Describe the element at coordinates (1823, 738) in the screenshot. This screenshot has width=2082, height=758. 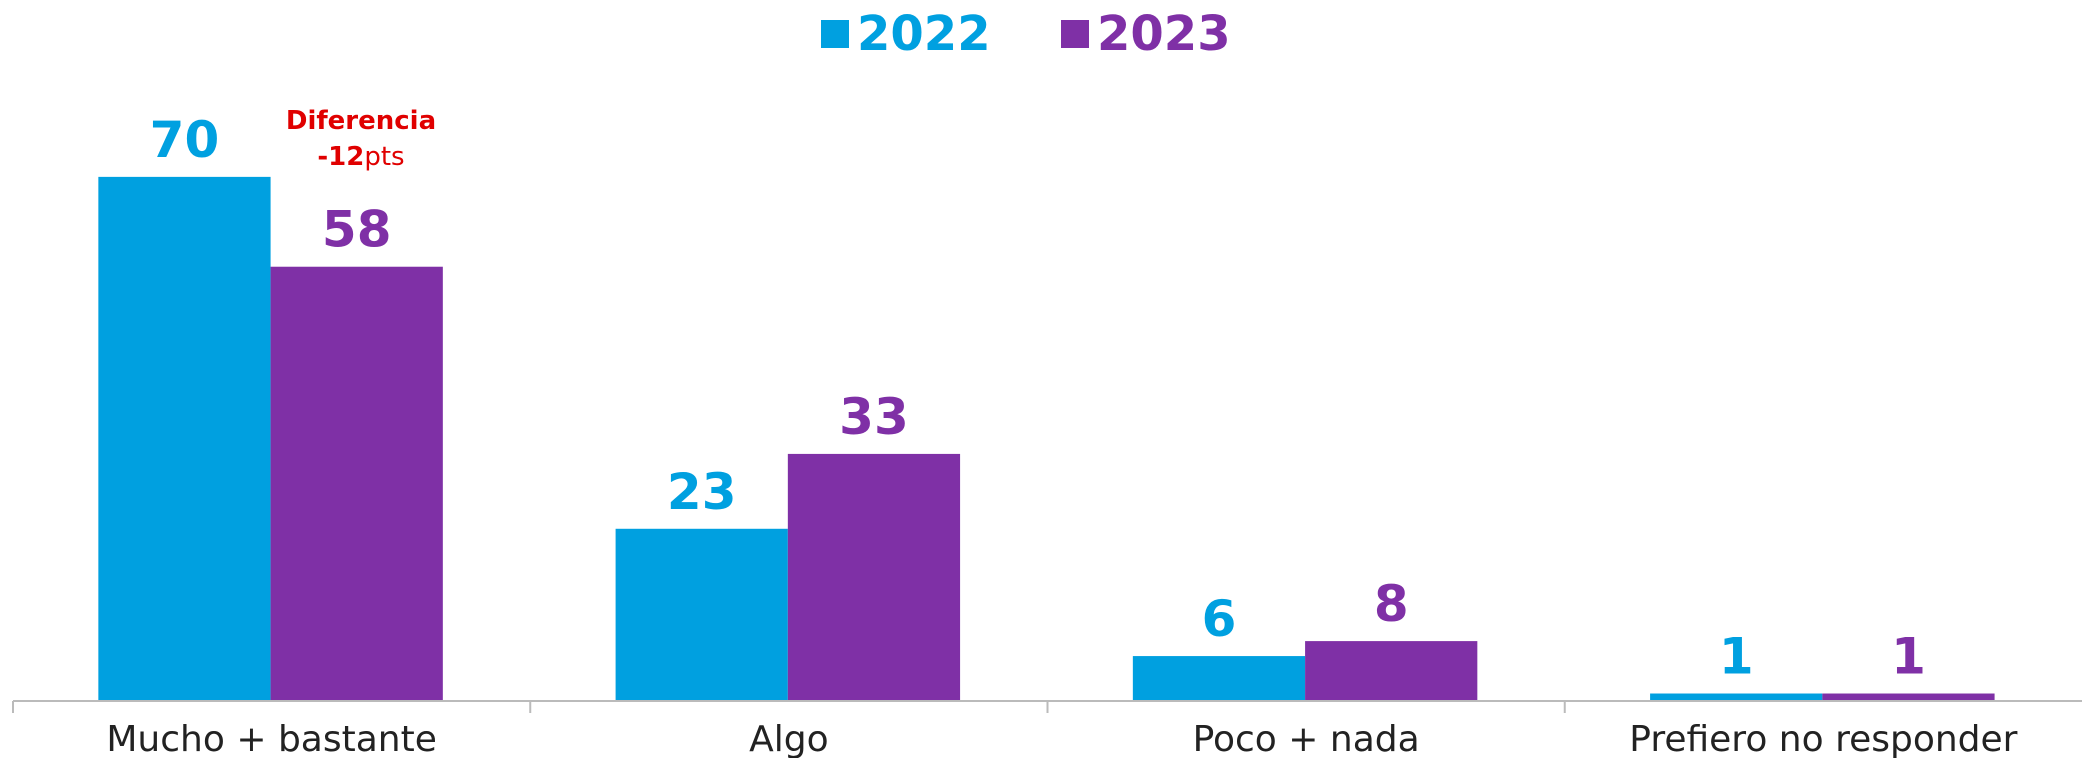
I see `x-tick-label: Prefiero no responder` at that location.